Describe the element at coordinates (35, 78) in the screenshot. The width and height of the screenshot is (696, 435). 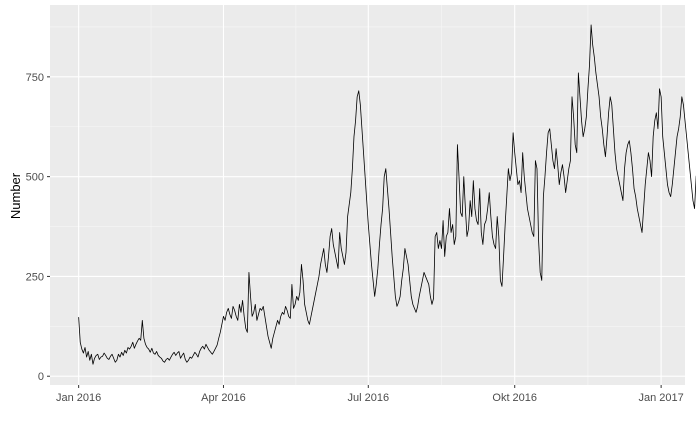
I see `y-tick-label: 750` at that location.